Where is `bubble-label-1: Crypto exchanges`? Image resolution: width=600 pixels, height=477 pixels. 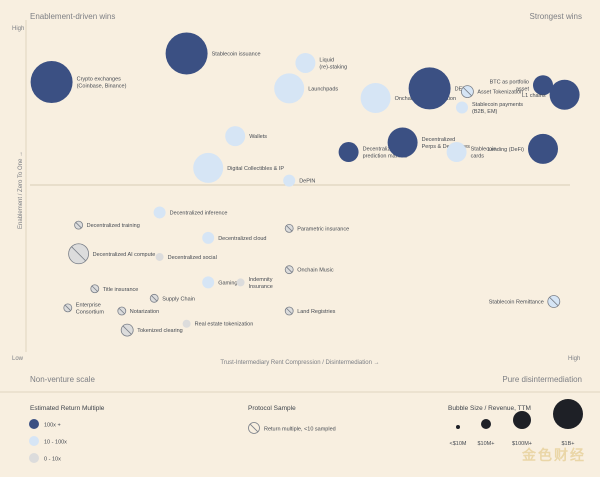
bubble-label-1: Crypto exchanges is located at coordinates (99, 80).